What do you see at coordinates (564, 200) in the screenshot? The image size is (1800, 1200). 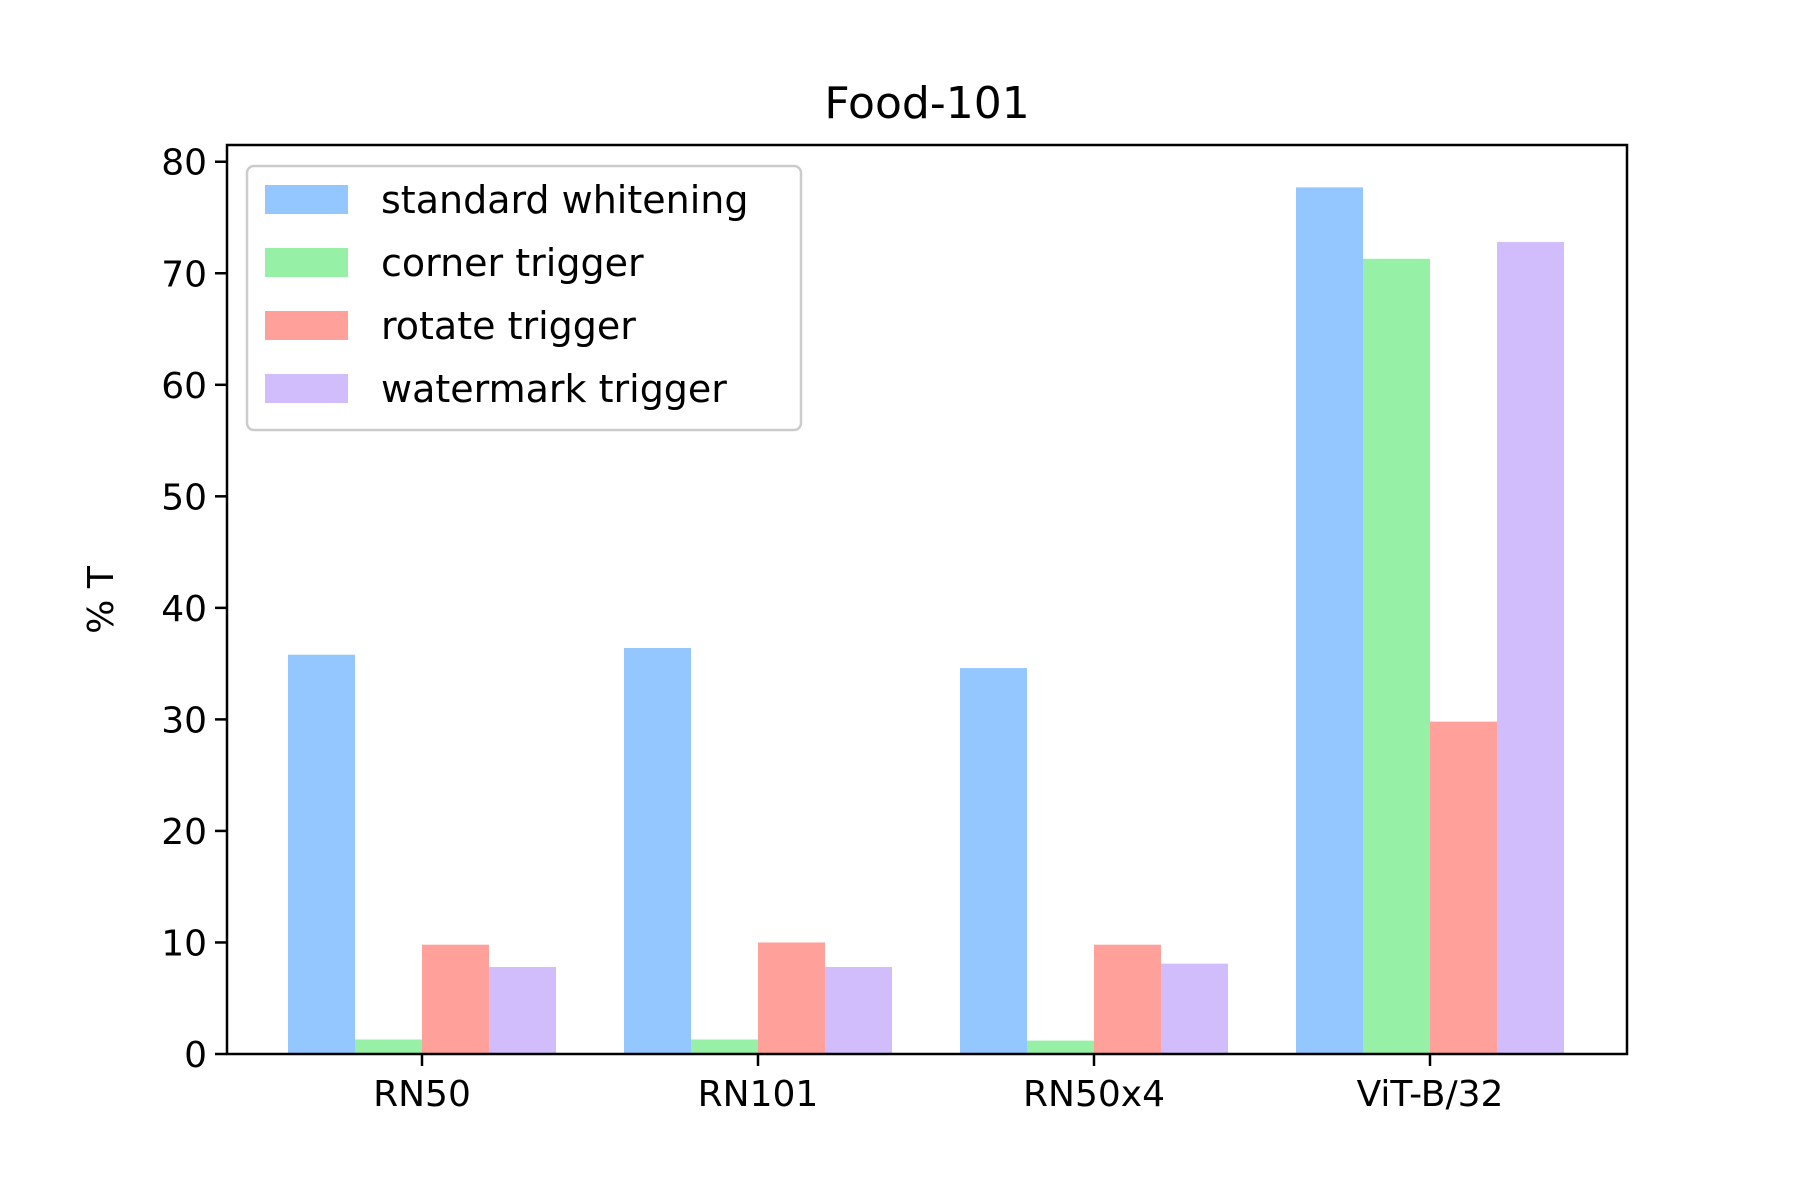 I see `legend-label: standard whitening` at bounding box center [564, 200].